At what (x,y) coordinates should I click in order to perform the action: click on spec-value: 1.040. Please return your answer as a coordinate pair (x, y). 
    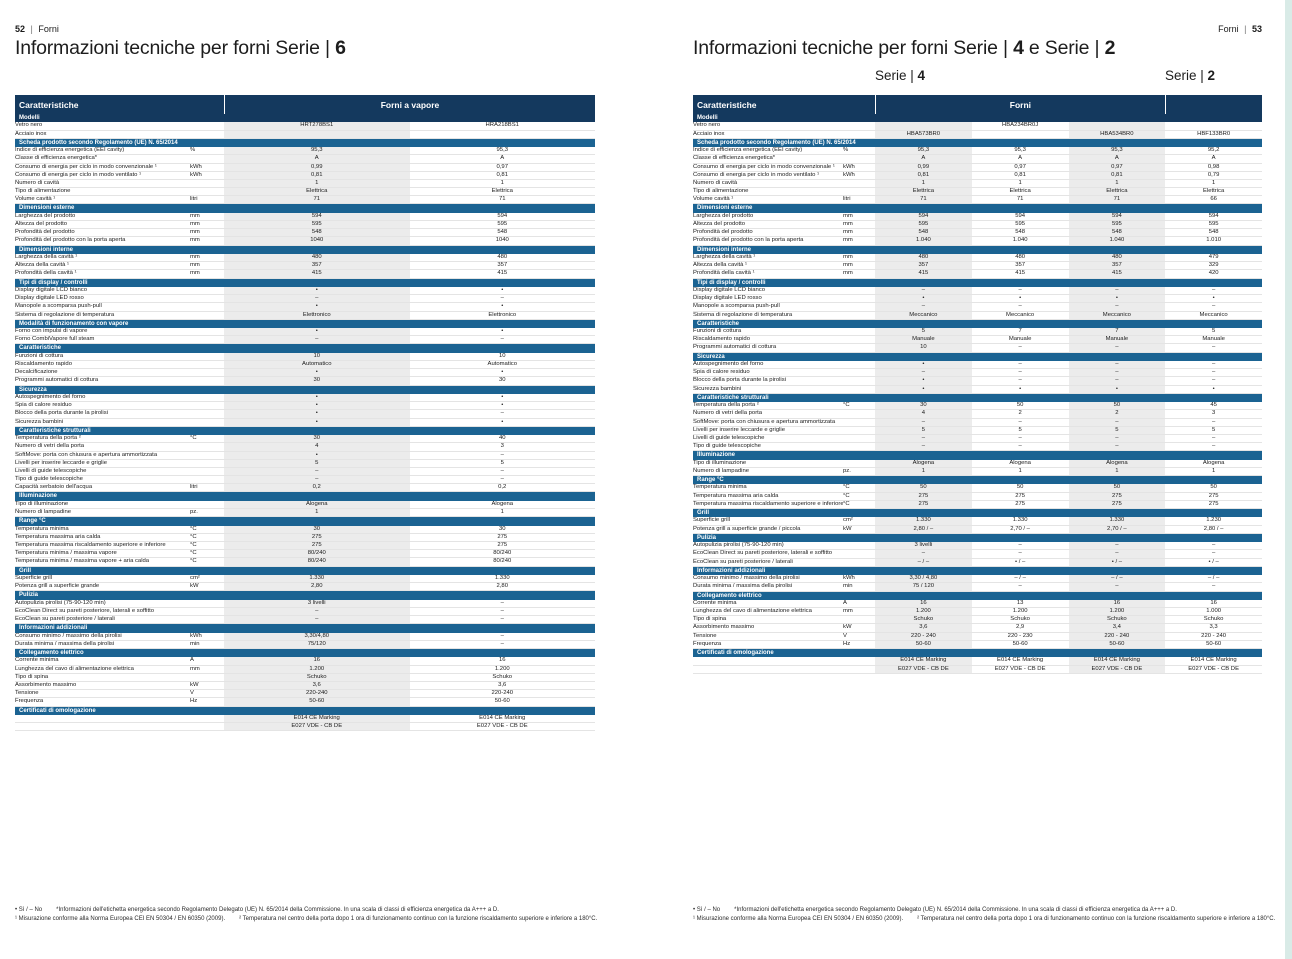
    Looking at the image, I should click on (1117, 241).